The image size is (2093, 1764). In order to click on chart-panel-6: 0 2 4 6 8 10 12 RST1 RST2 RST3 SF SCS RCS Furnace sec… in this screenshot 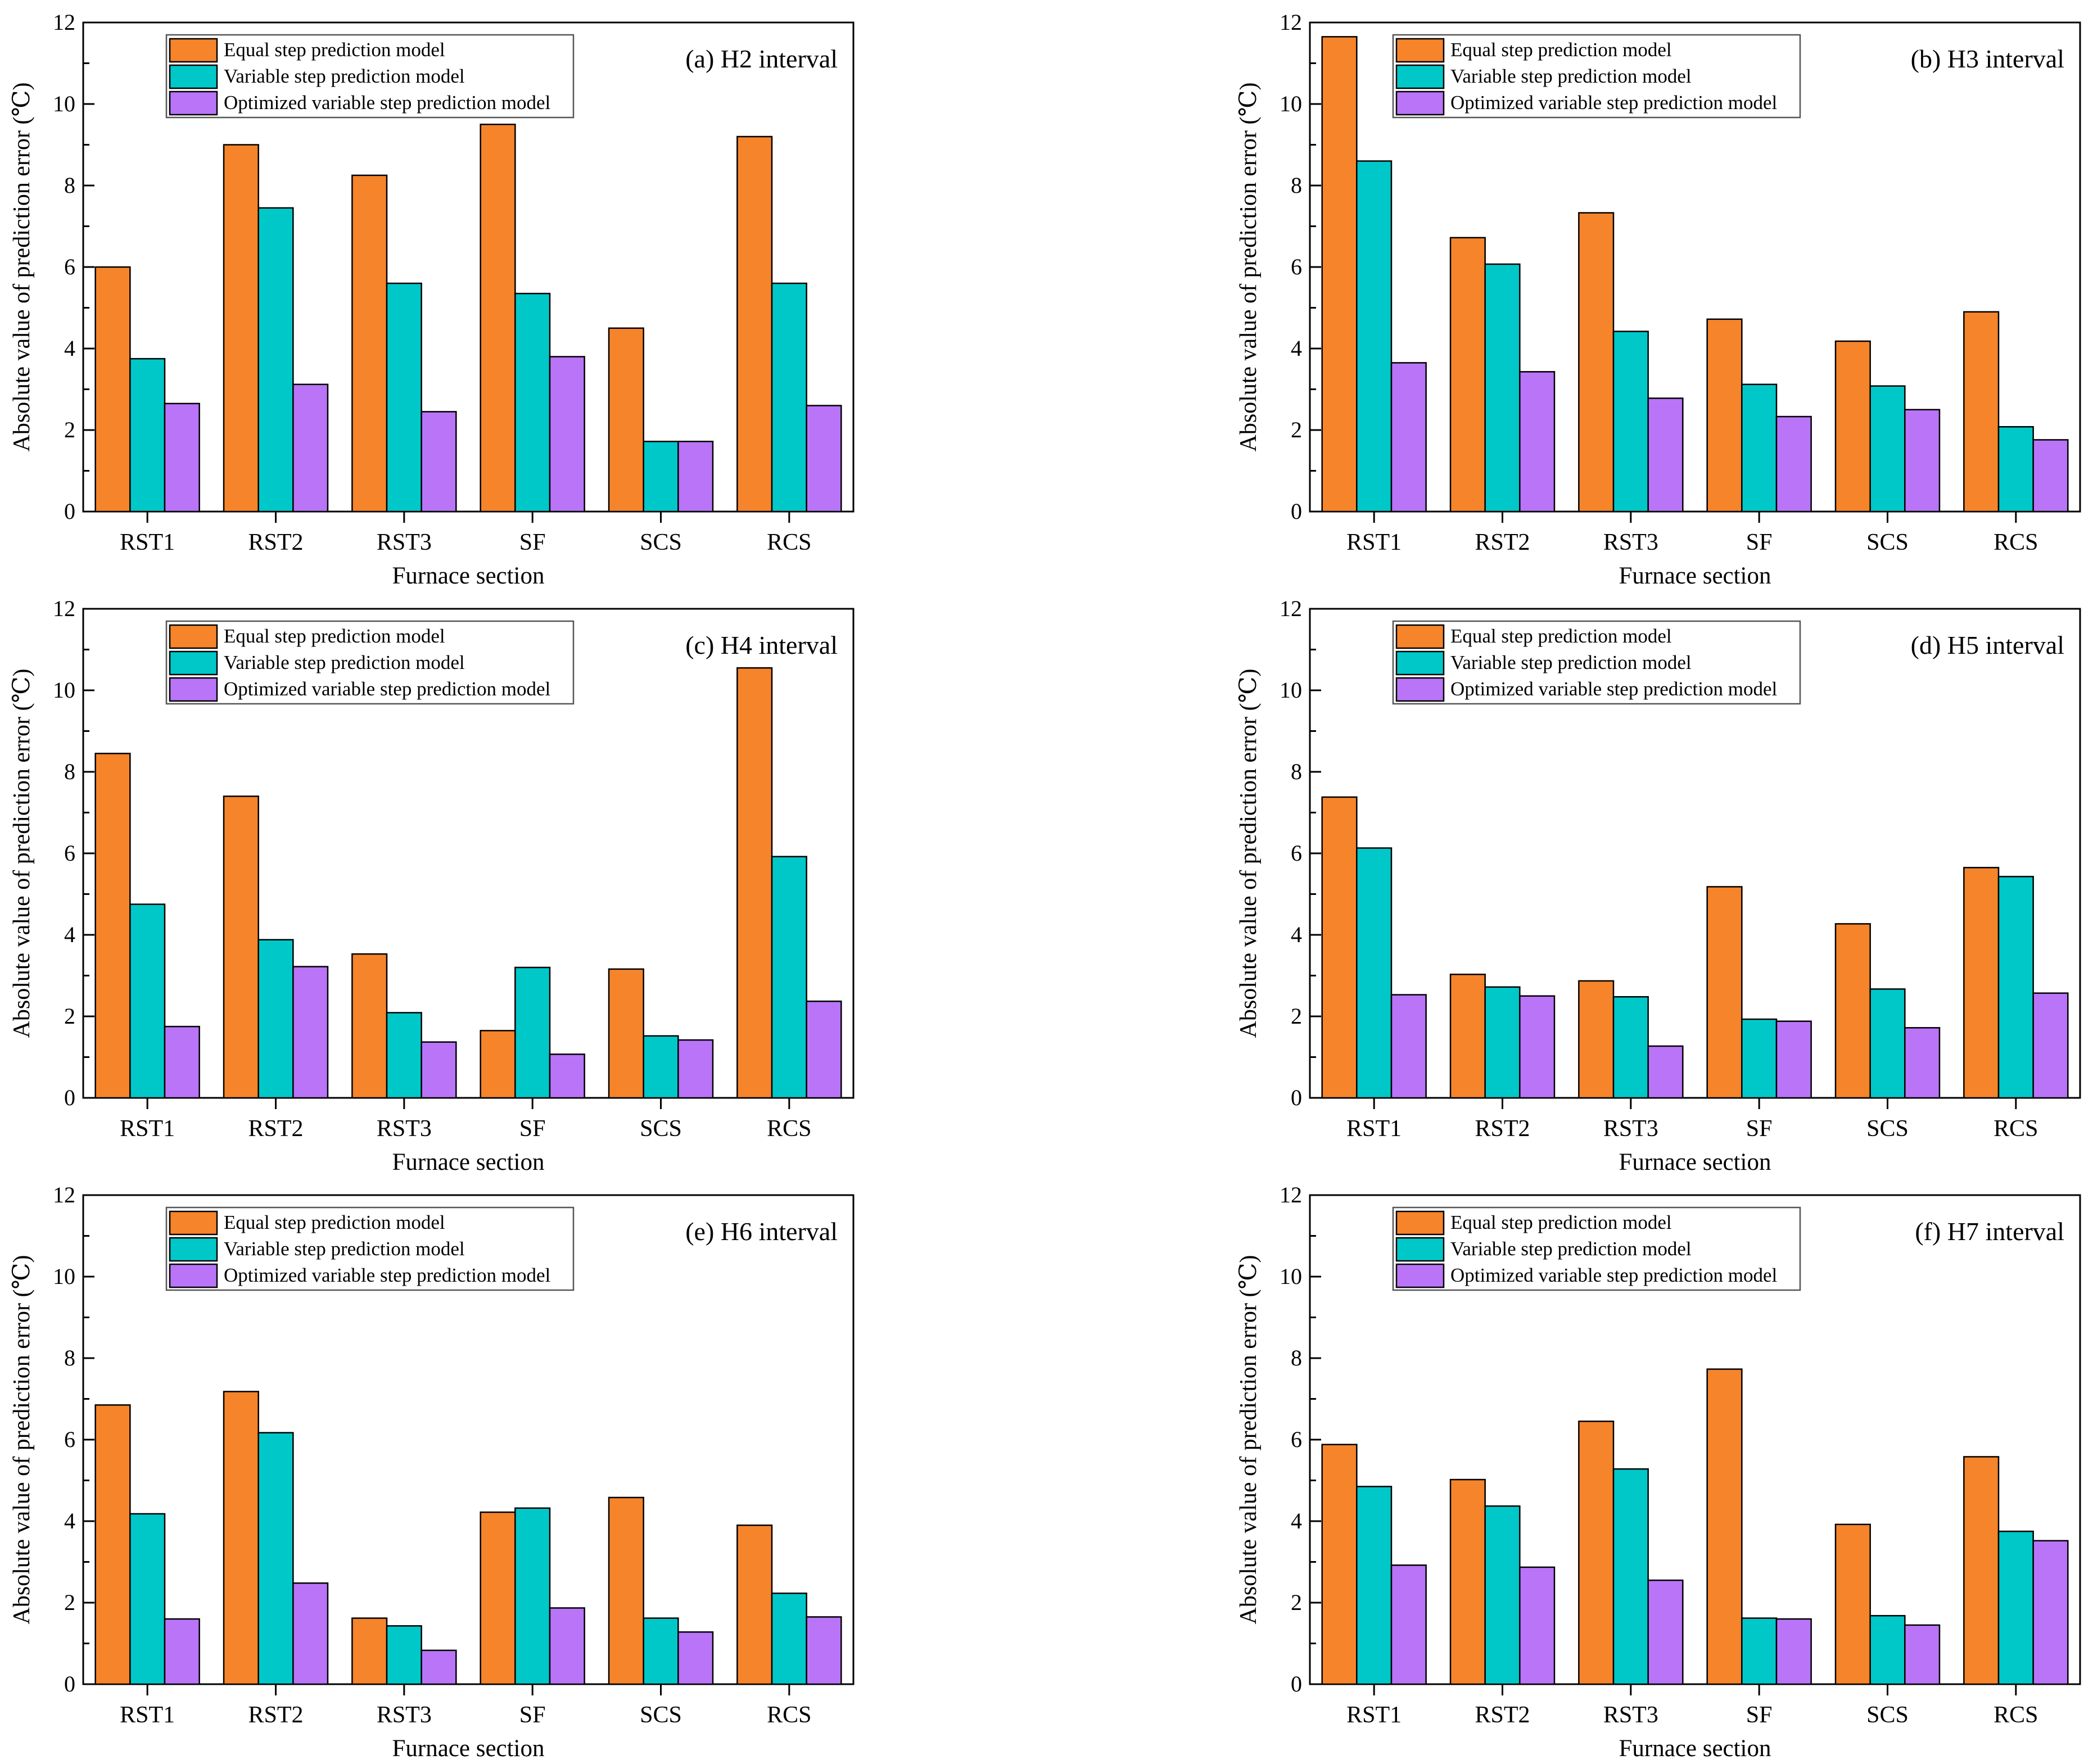, I will do `click(1658, 1472)`.